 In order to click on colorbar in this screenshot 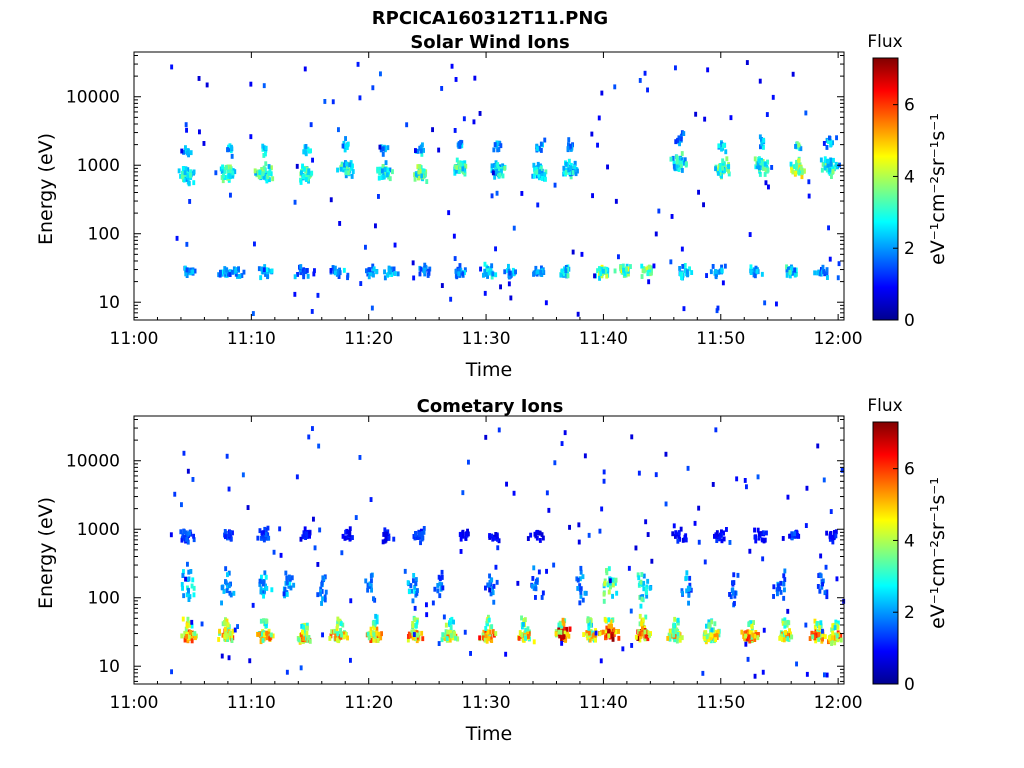, I will do `click(885, 553)`.